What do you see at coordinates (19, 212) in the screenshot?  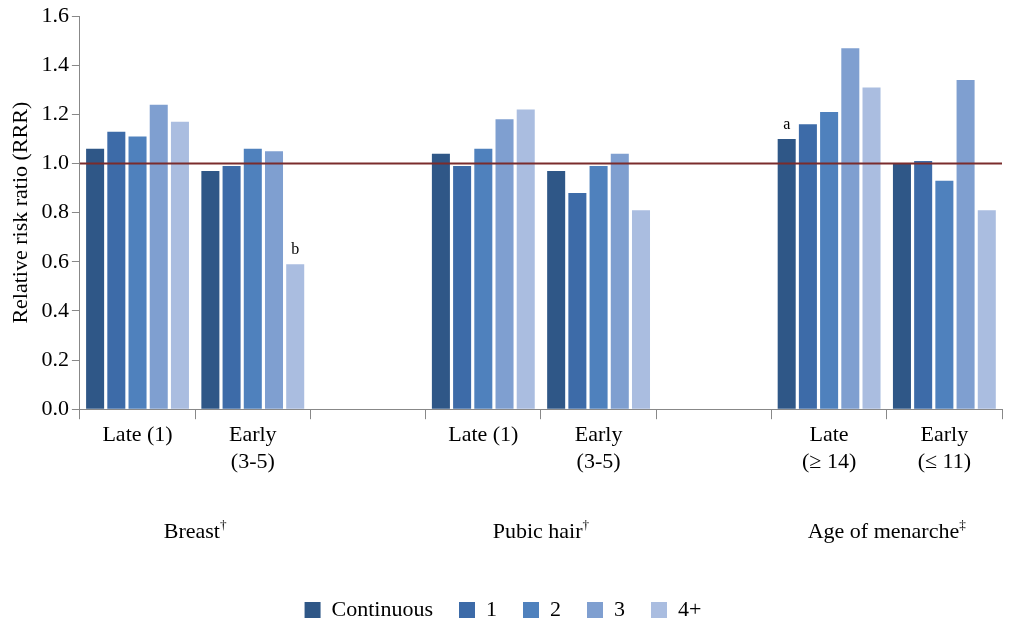 I see `y-axis-title: Relative risk ratio (RRR)` at bounding box center [19, 212].